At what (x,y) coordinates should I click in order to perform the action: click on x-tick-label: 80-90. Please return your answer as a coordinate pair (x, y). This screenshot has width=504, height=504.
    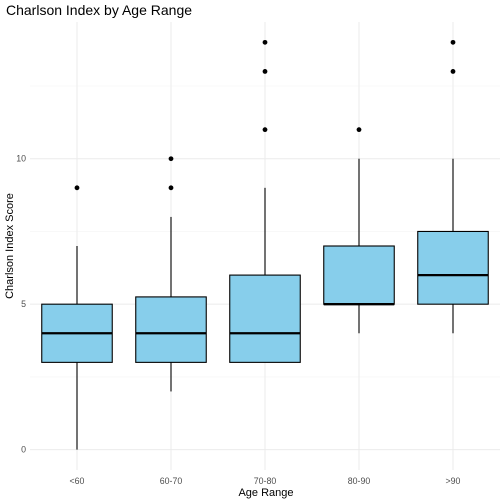
    Looking at the image, I should click on (359, 481).